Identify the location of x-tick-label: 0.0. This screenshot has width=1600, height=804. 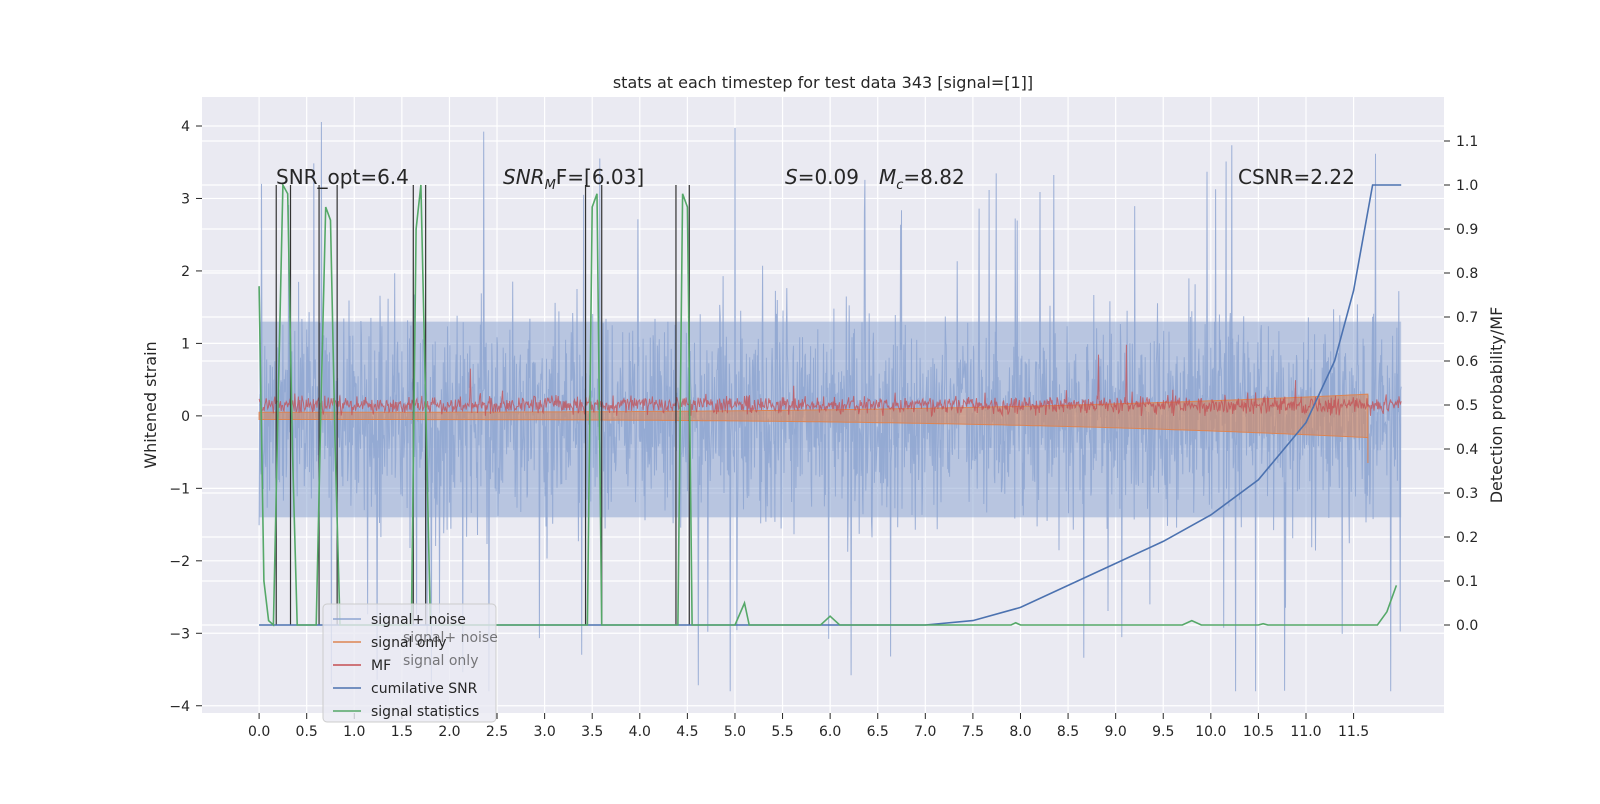
(259, 732).